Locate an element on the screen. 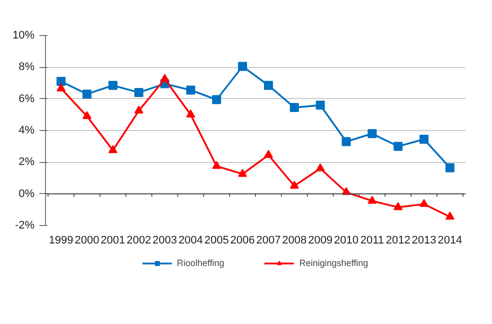 The width and height of the screenshot is (492, 324). x-tick-label: 2009 is located at coordinates (320, 240).